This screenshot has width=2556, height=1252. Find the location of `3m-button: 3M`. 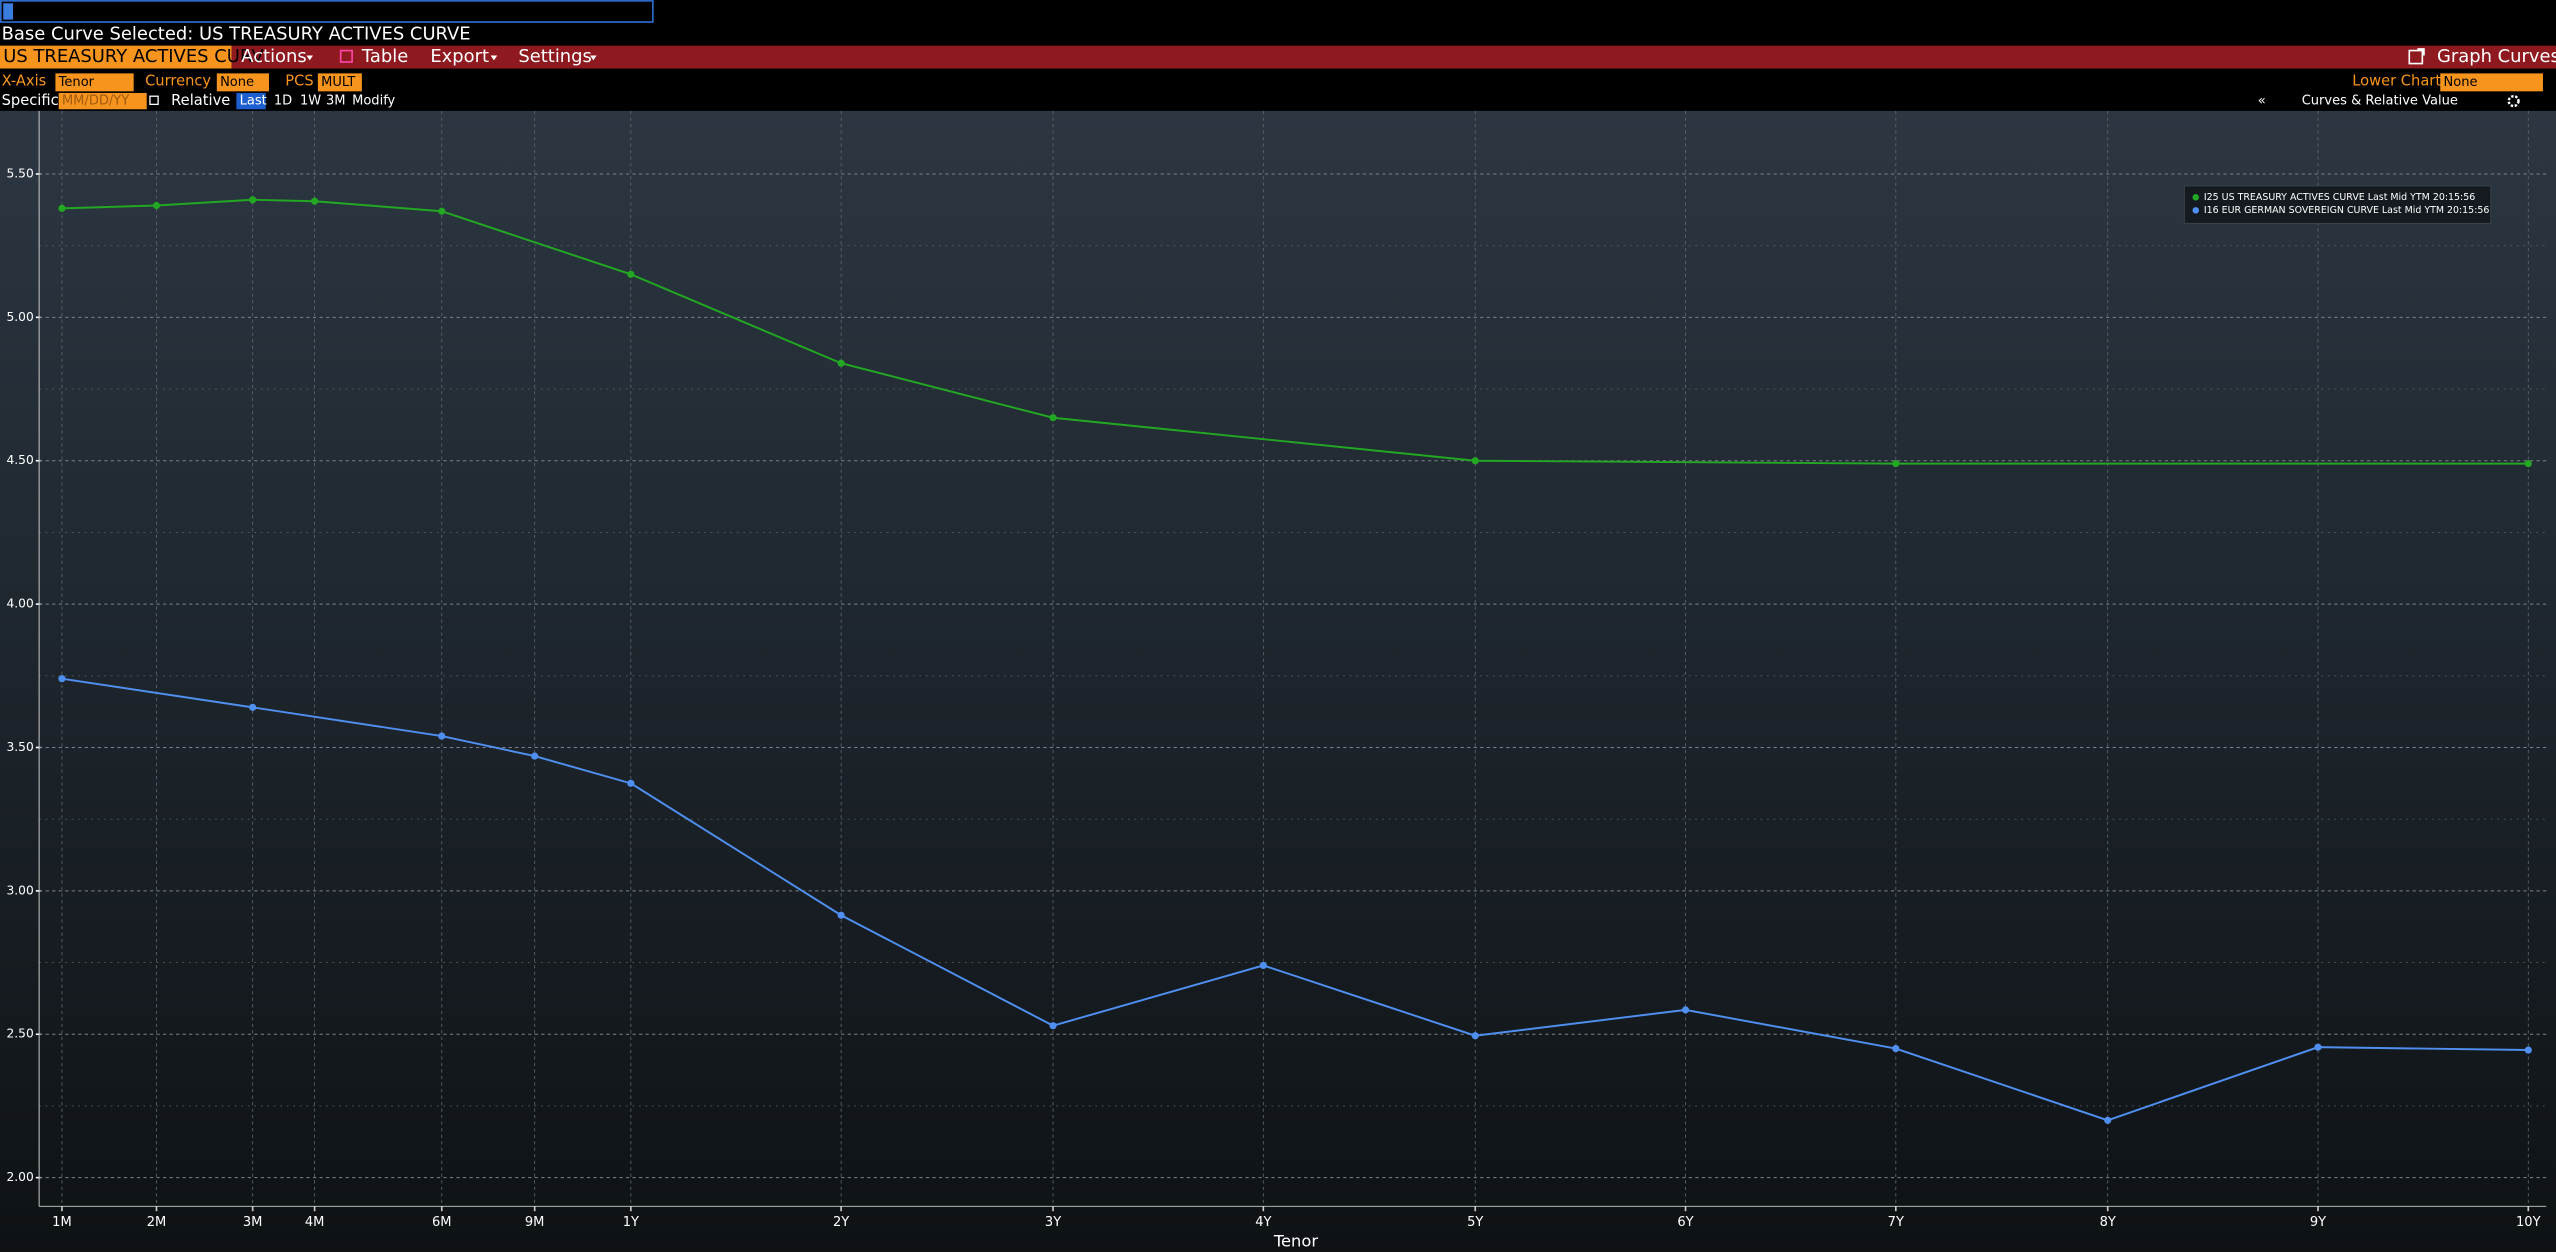

3m-button: 3M is located at coordinates (336, 101).